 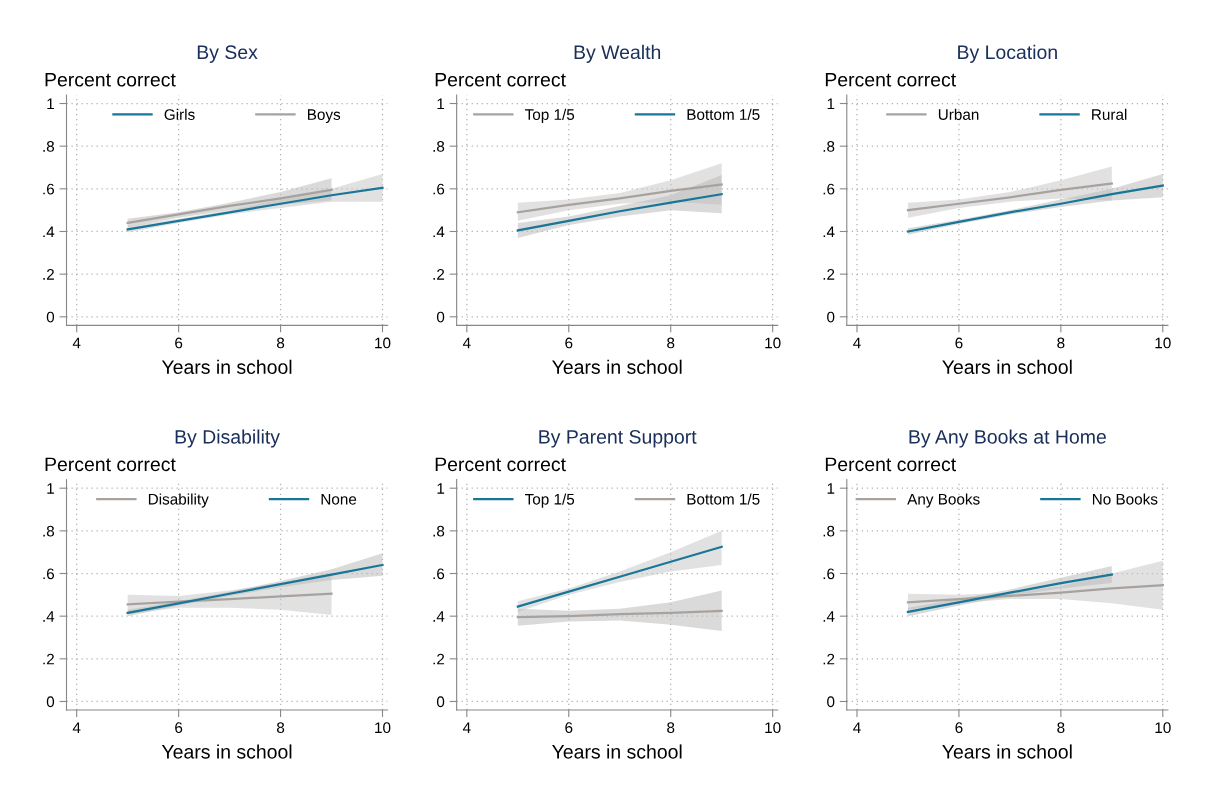 I want to click on chart-title: By Sex, so click(x=227, y=54).